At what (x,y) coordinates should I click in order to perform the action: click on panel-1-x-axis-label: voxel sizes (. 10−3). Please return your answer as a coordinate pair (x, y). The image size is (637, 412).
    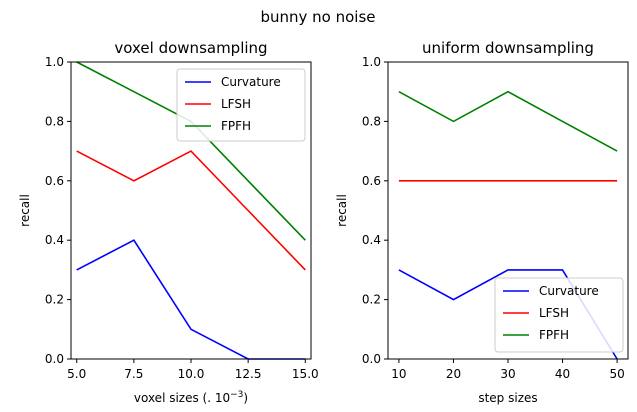
    Looking at the image, I should click on (191, 397).